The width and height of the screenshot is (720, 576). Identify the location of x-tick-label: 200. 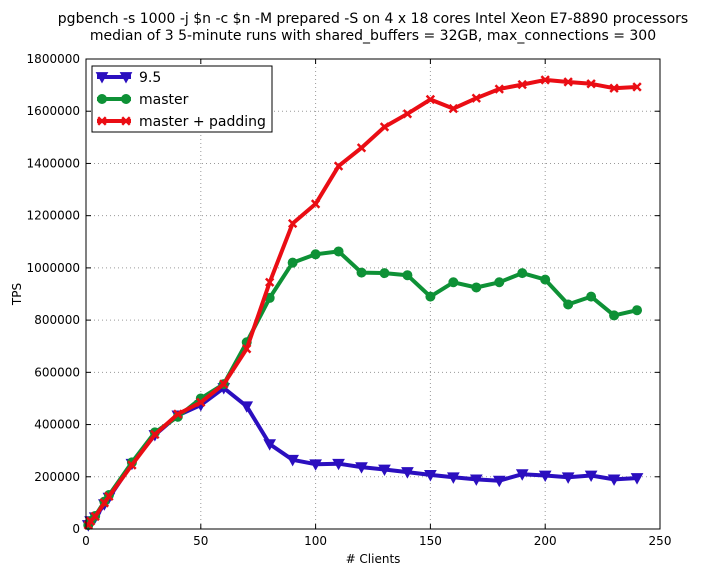
(545, 541).